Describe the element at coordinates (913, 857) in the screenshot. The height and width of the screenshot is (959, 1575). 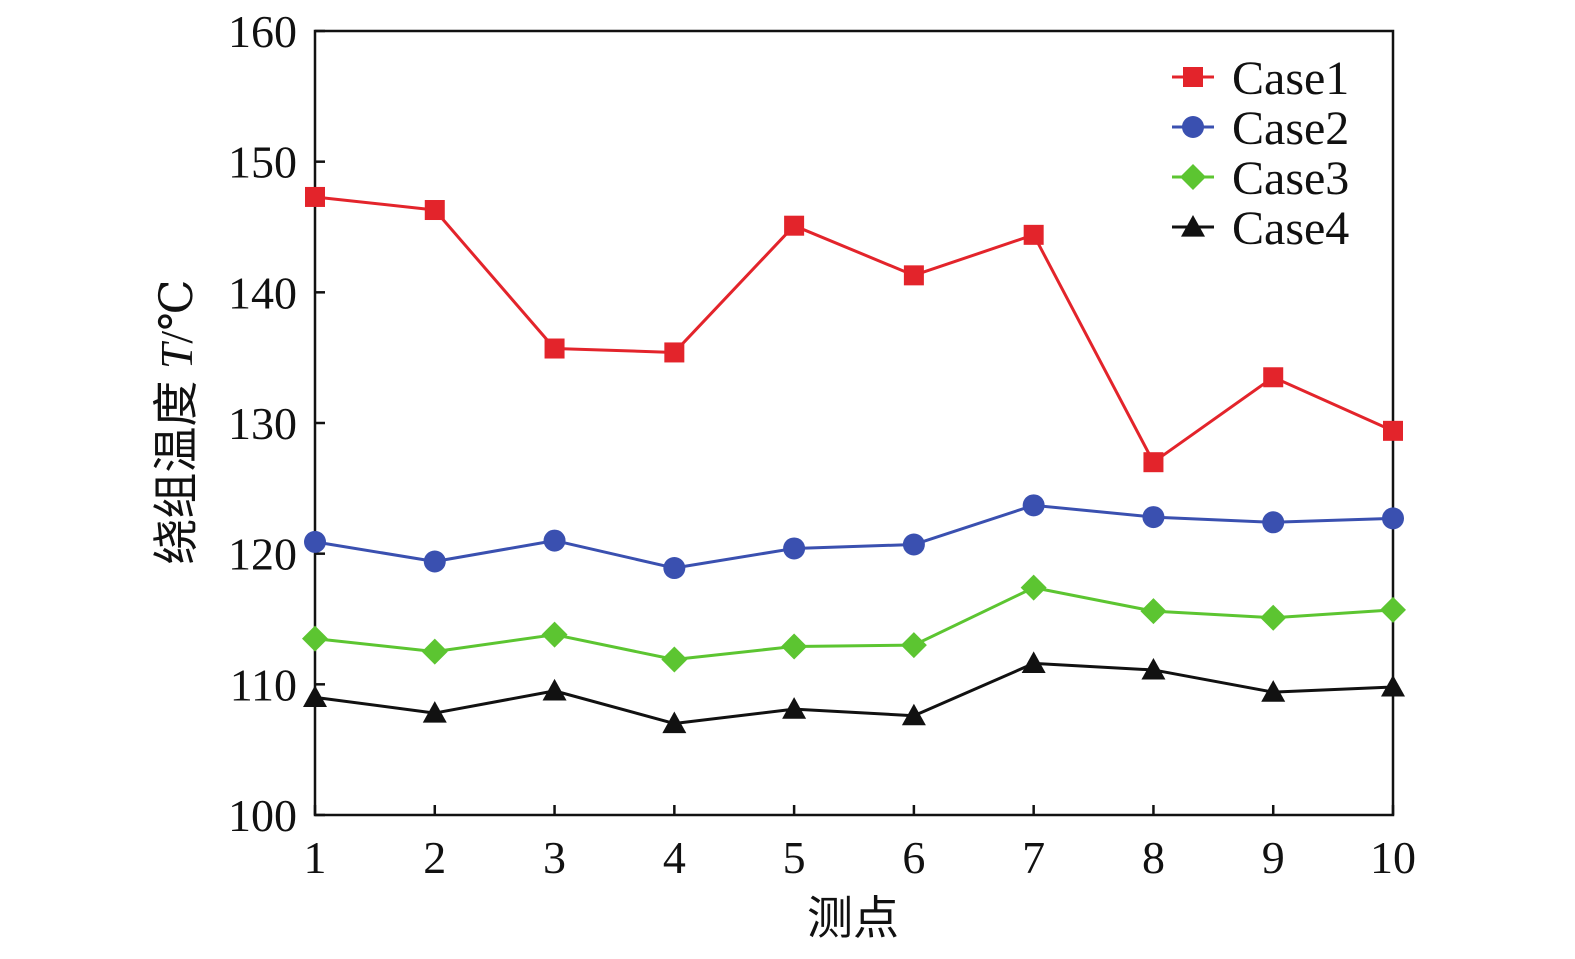
I see `x-tick-label: 6` at that location.